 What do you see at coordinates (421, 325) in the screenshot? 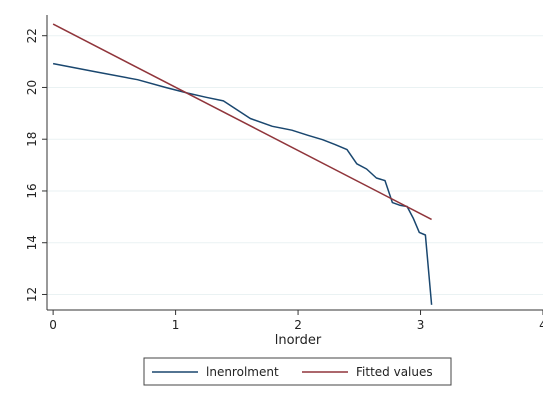
I see `x-tick-label: 3` at bounding box center [421, 325].